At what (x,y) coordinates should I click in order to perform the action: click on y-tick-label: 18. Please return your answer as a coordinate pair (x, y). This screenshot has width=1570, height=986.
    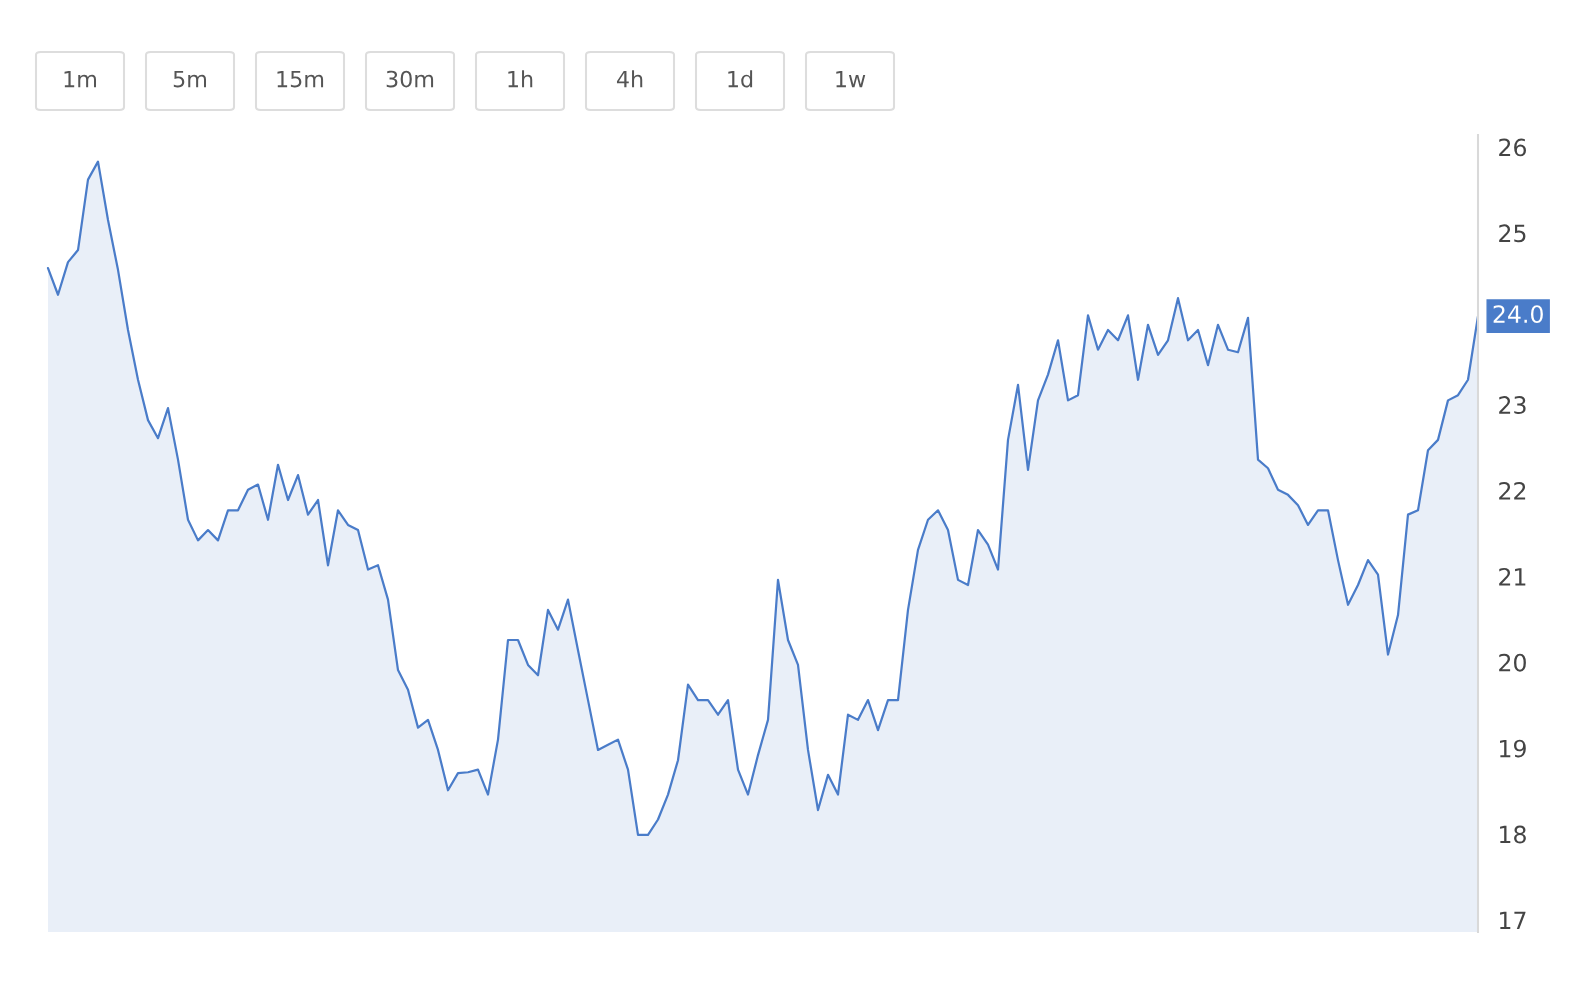
    Looking at the image, I should click on (1513, 834).